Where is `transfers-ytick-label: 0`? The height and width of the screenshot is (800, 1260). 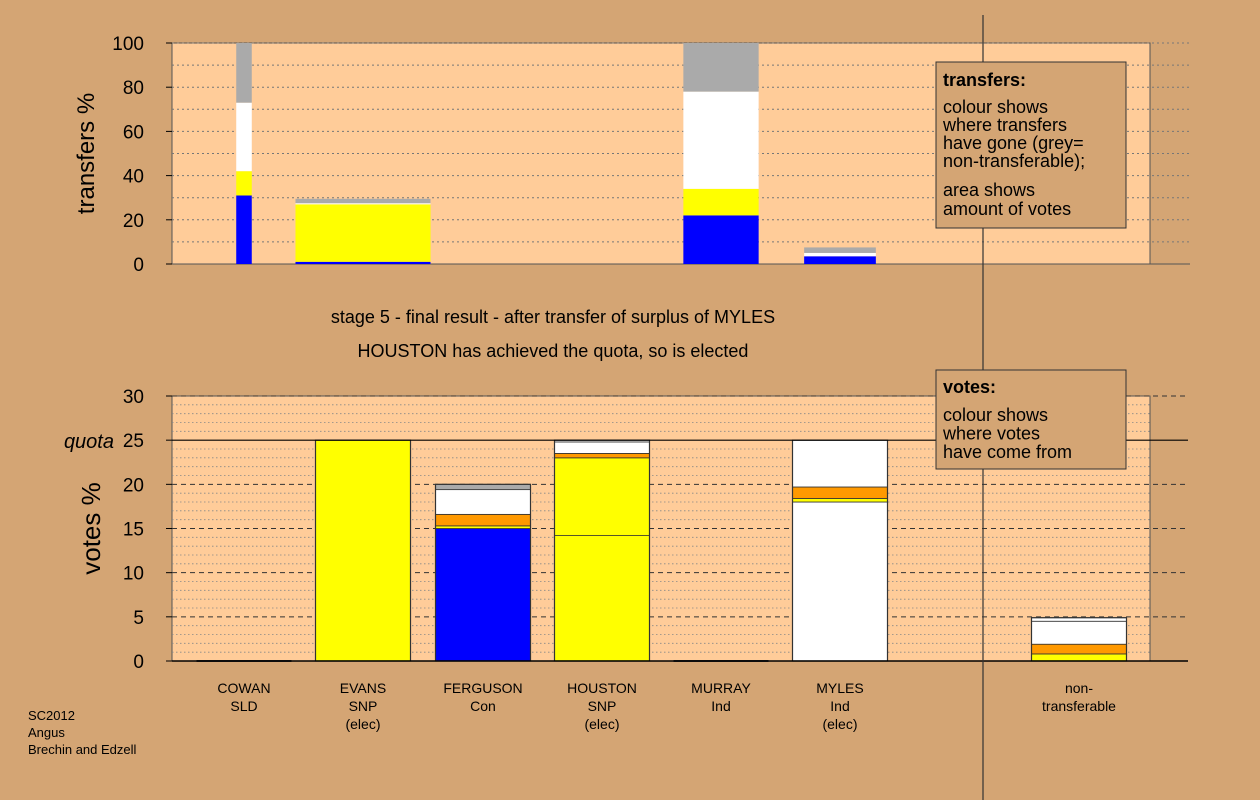
transfers-ytick-label: 0 is located at coordinates (138, 265).